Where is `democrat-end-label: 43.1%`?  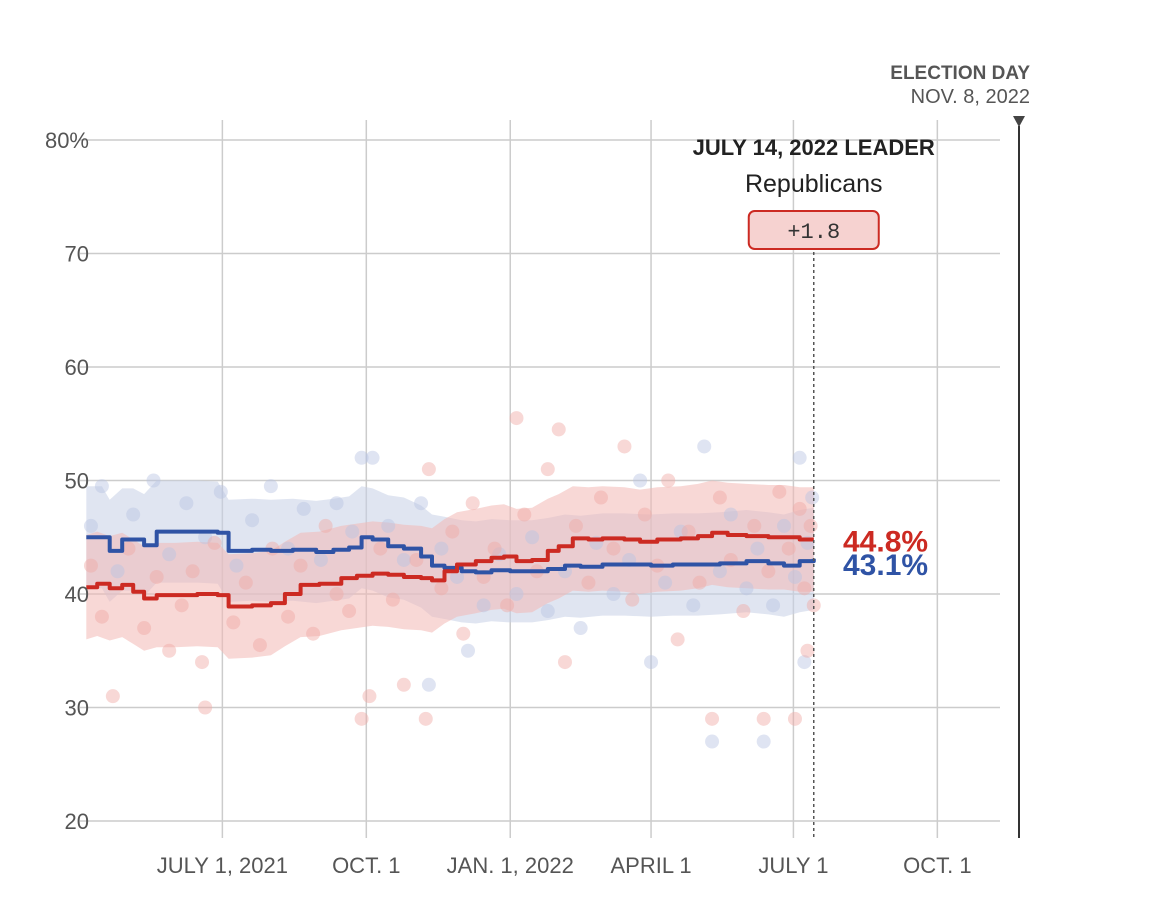 democrat-end-label: 43.1% is located at coordinates (885, 565).